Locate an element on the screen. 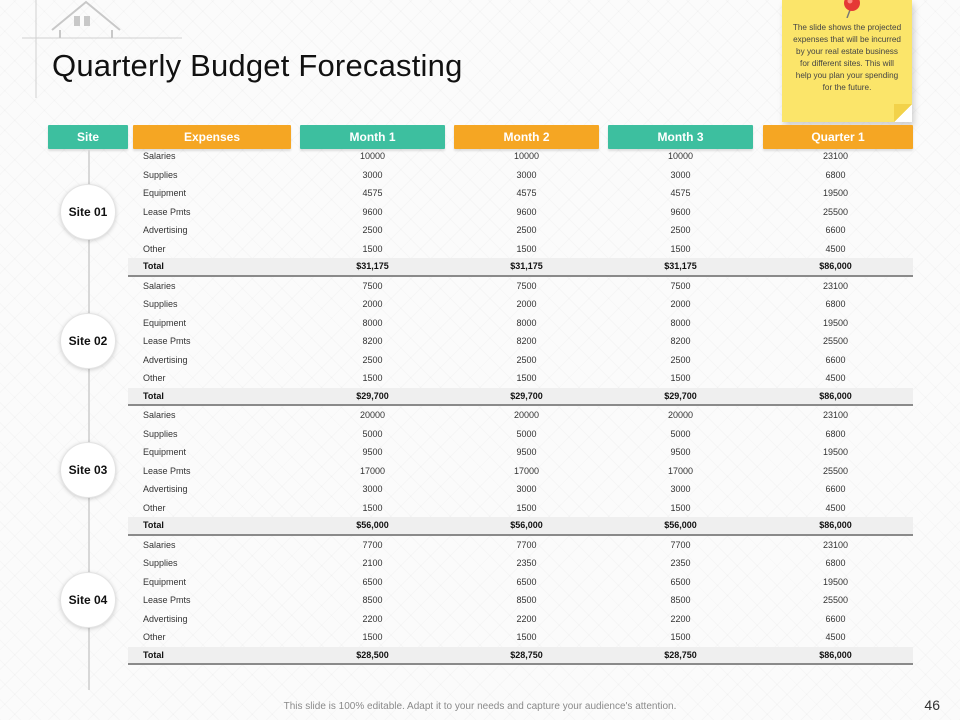 This screenshot has height=720, width=960. page-title: Quarterly Budget Forecasting is located at coordinates (257, 65).